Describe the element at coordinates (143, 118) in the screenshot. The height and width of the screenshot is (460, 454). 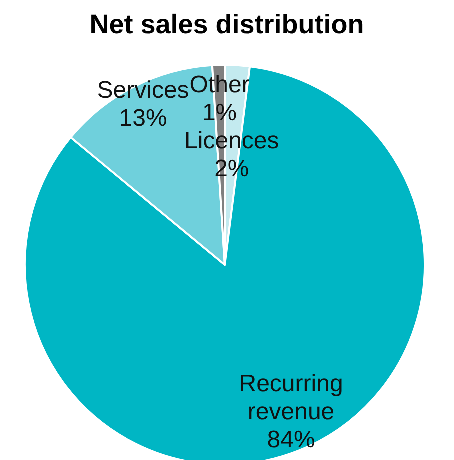
I see `data-label: 13%` at that location.